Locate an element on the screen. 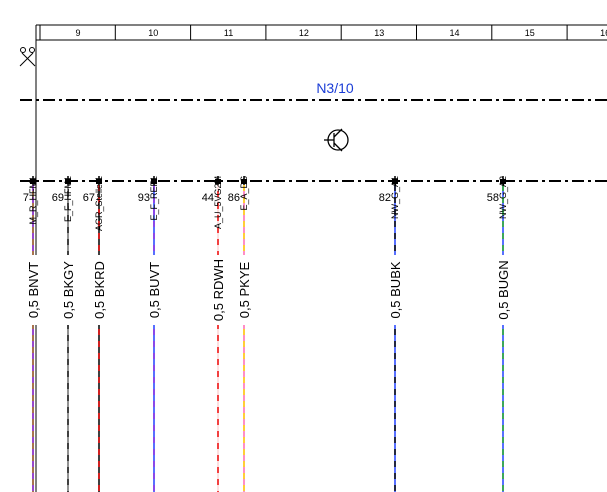 The height and width of the screenshot is (492, 607). component-label: N3/10 is located at coordinates (335, 88).